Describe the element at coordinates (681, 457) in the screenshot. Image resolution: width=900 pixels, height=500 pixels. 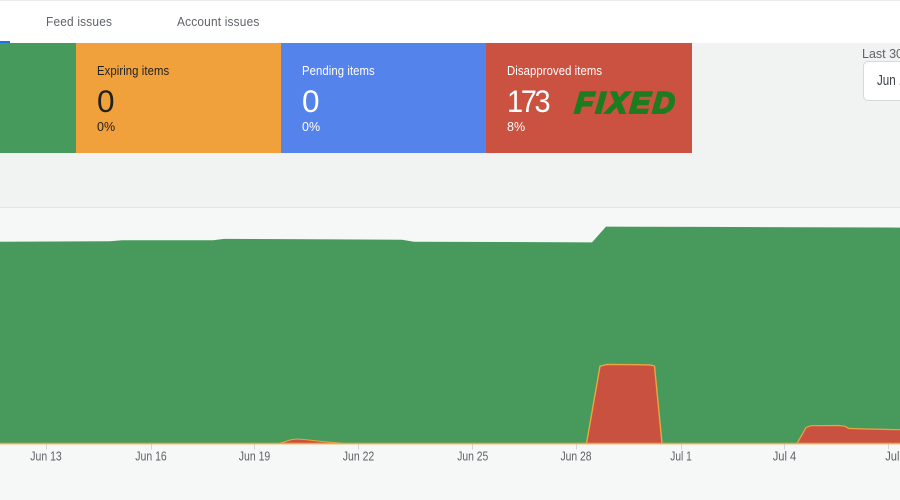
I see `svg-text: Jul 1` at that location.